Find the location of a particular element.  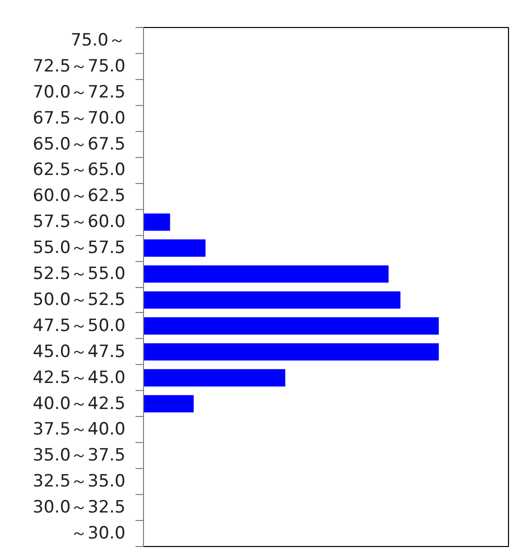

y-tick-label: 40.0～42.5 is located at coordinates (79, 404).